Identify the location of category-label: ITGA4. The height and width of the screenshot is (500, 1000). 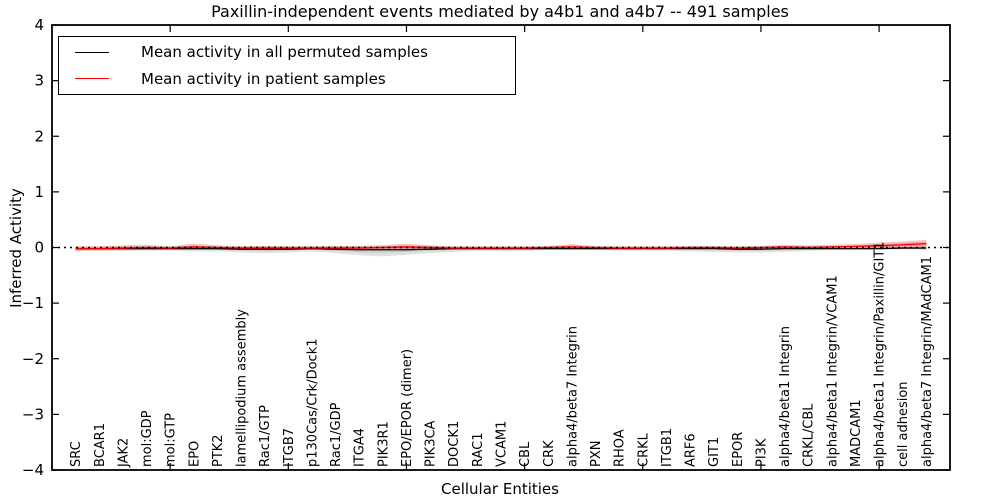
(360, 447).